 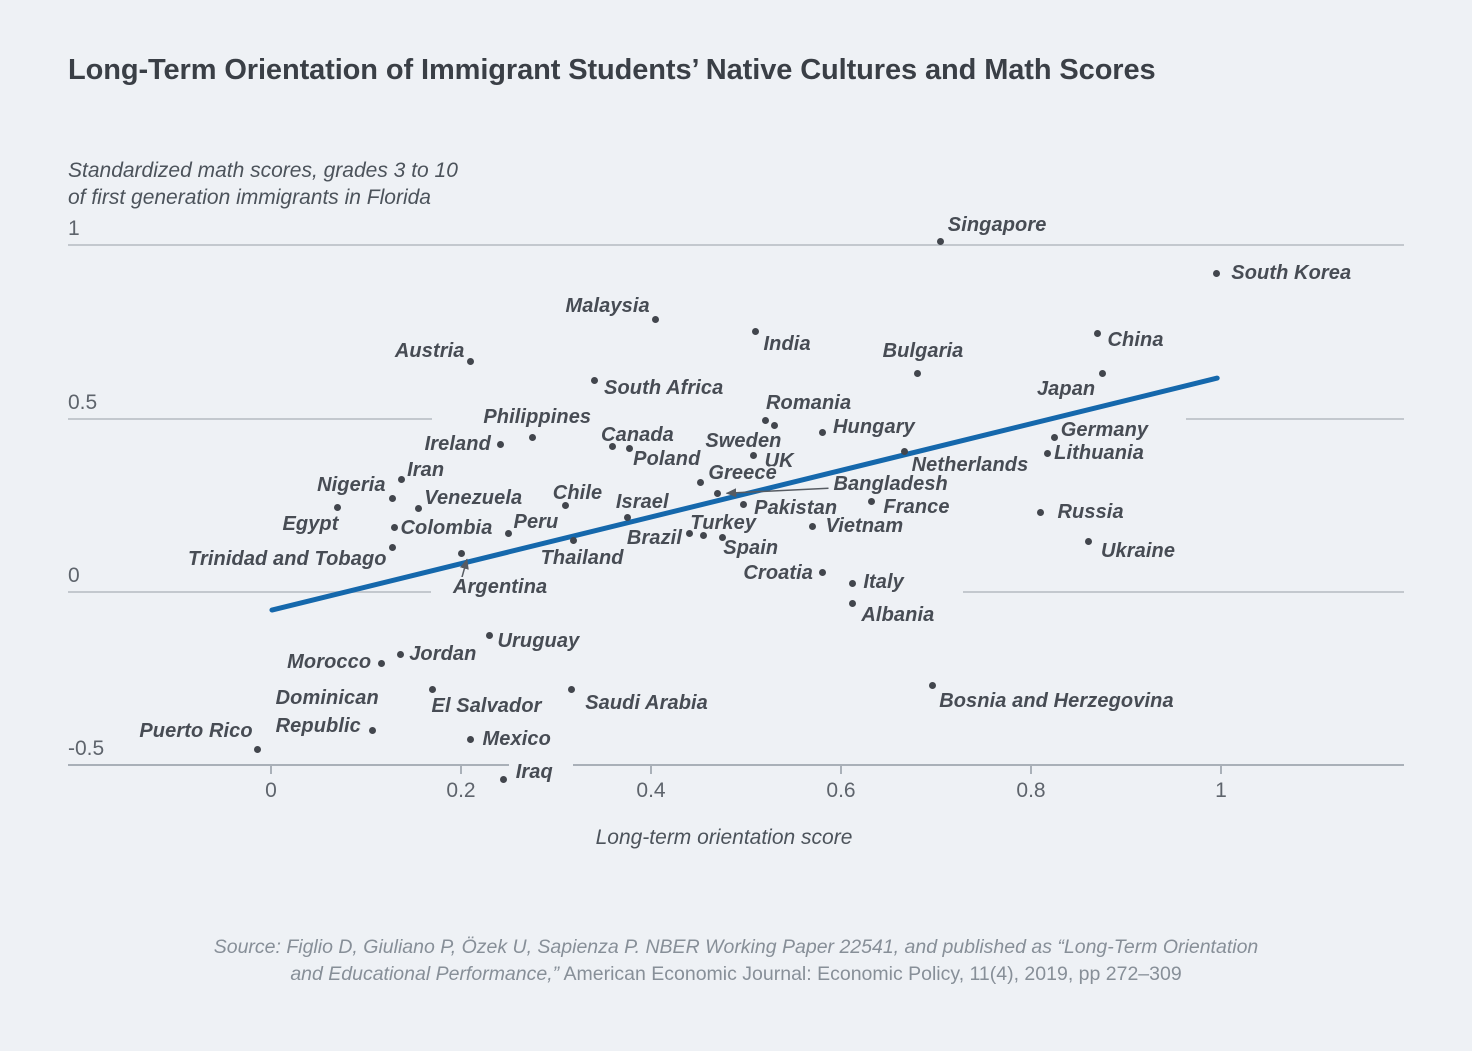 What do you see at coordinates (667, 459) in the screenshot?
I see `label-poland: Poland` at bounding box center [667, 459].